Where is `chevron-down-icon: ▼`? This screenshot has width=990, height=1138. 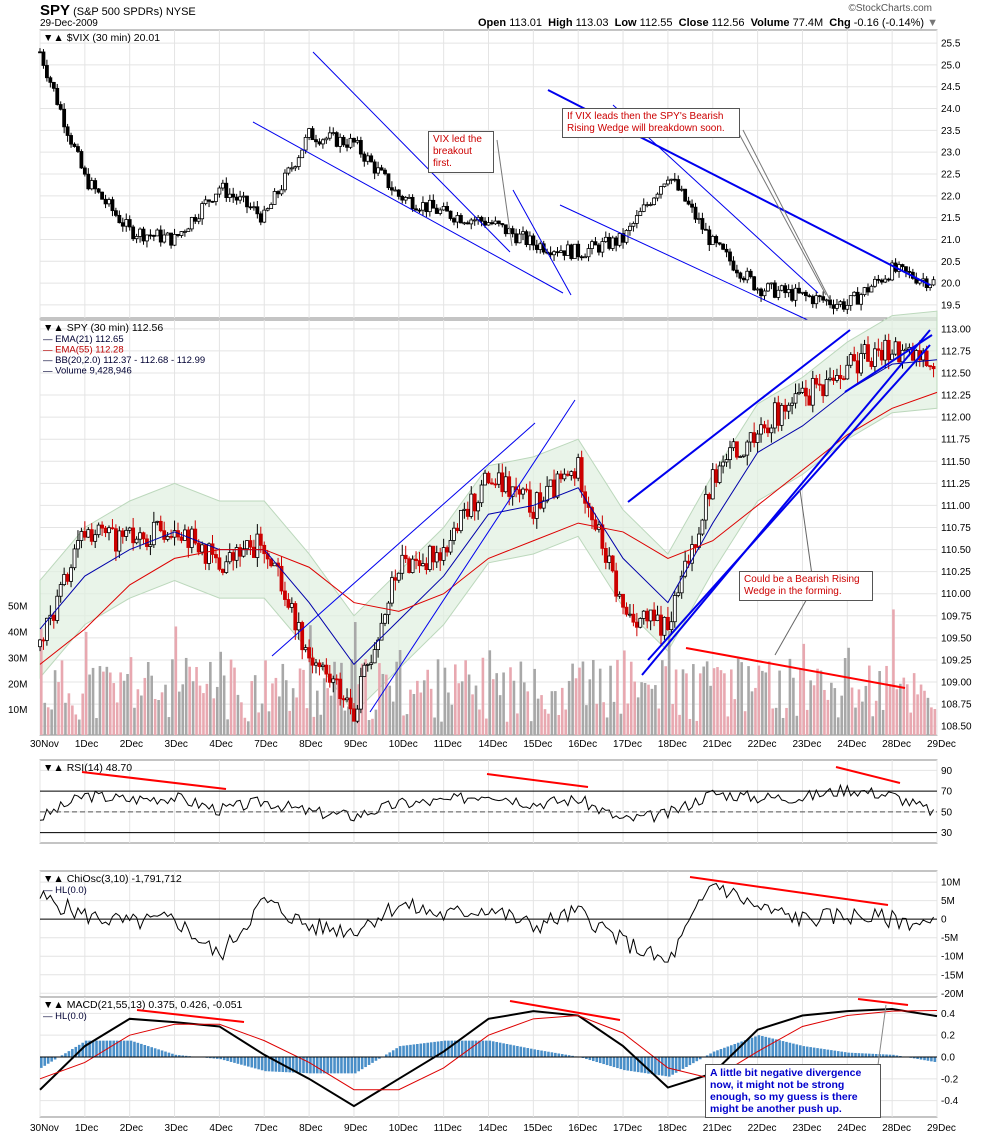
chevron-down-icon: ▼ is located at coordinates (933, 23).